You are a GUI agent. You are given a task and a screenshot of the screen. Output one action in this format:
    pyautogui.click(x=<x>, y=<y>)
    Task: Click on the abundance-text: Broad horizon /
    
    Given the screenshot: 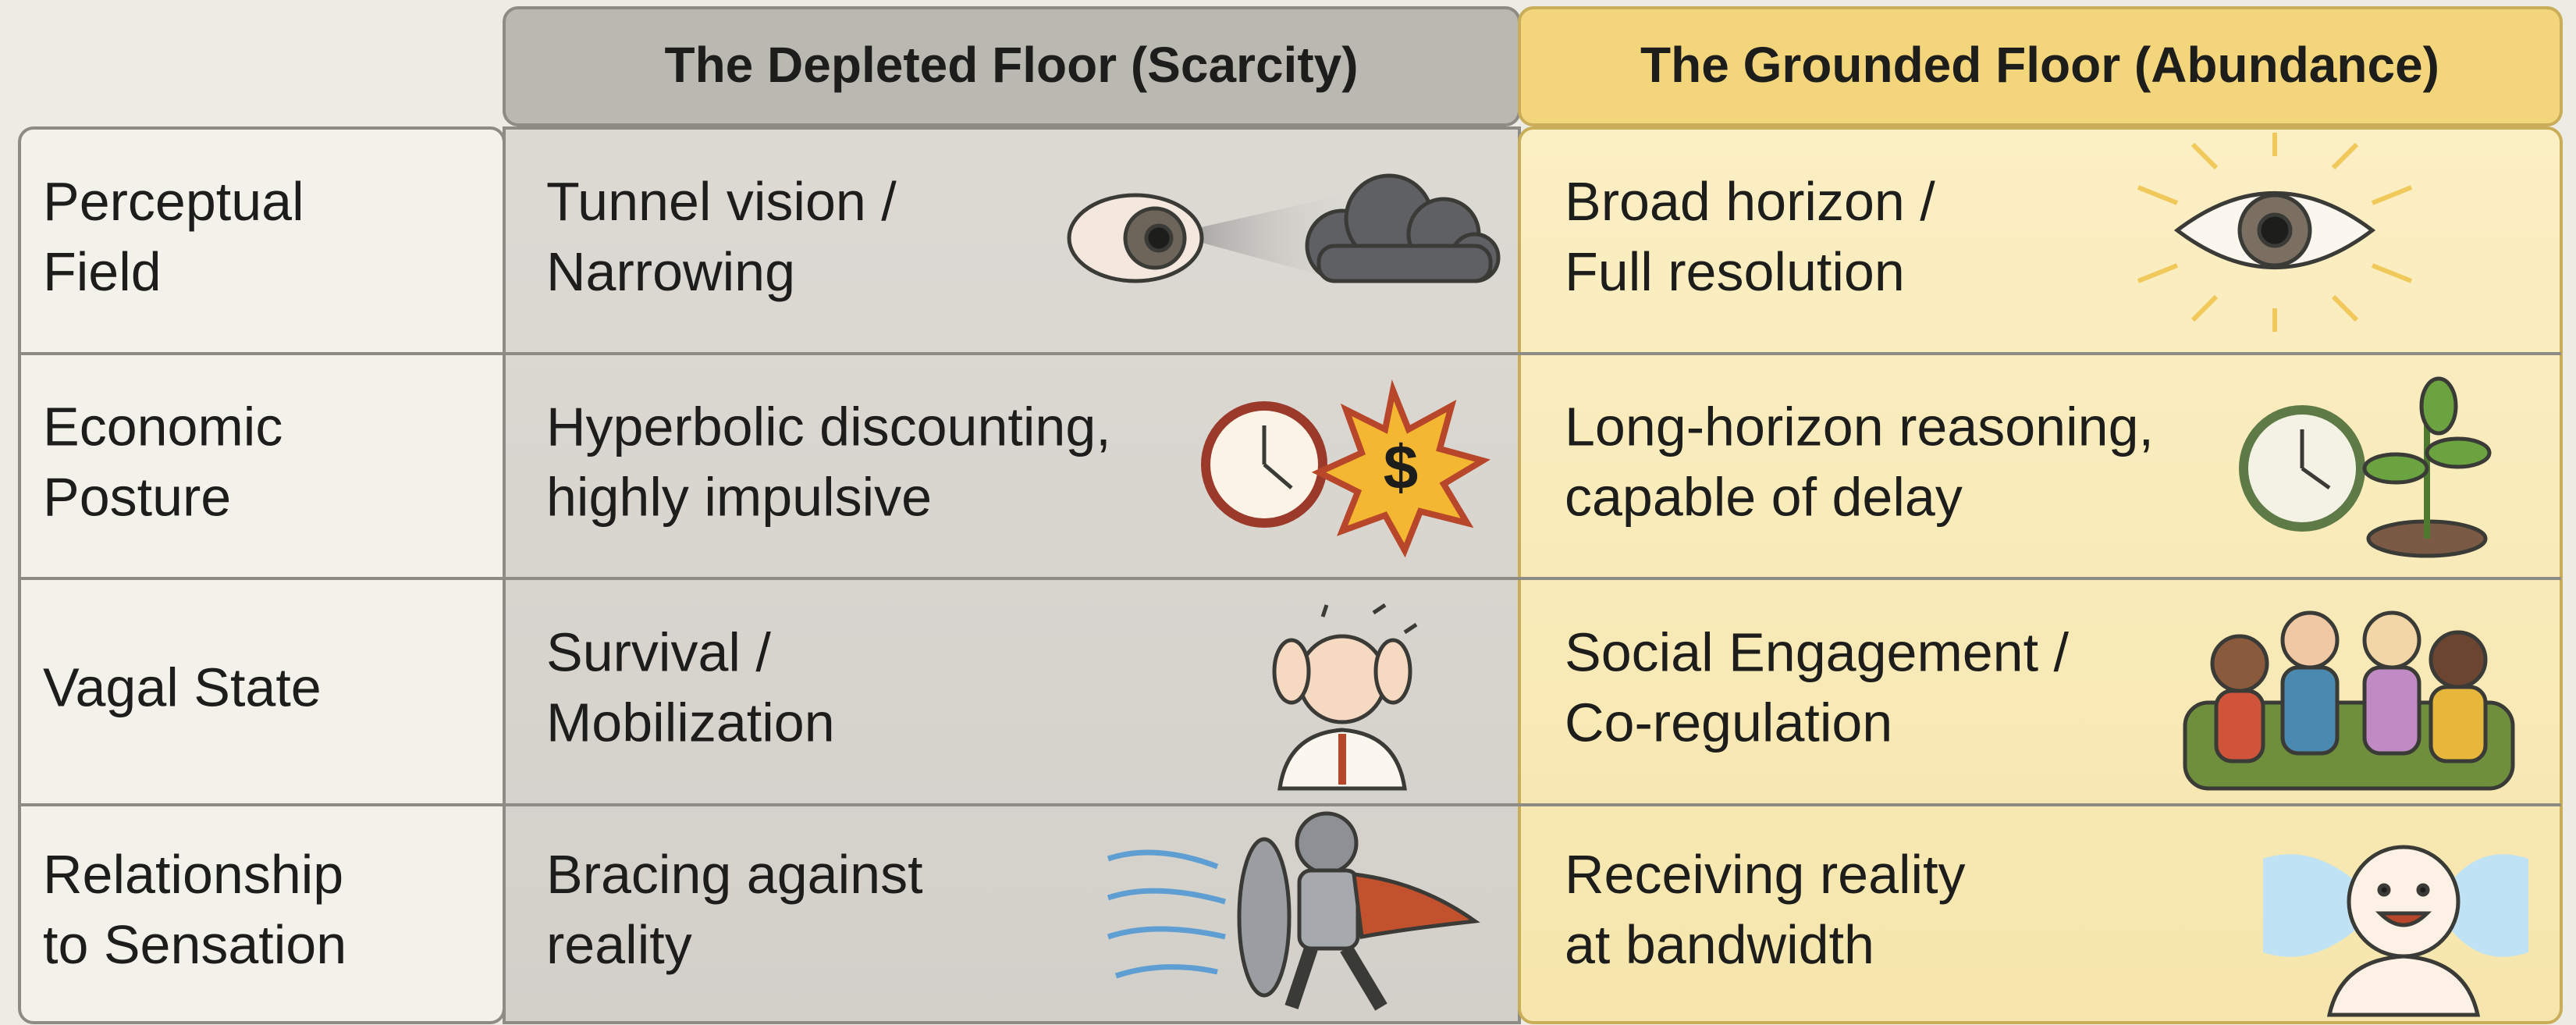 What is the action you would take?
    pyautogui.click(x=1750, y=201)
    